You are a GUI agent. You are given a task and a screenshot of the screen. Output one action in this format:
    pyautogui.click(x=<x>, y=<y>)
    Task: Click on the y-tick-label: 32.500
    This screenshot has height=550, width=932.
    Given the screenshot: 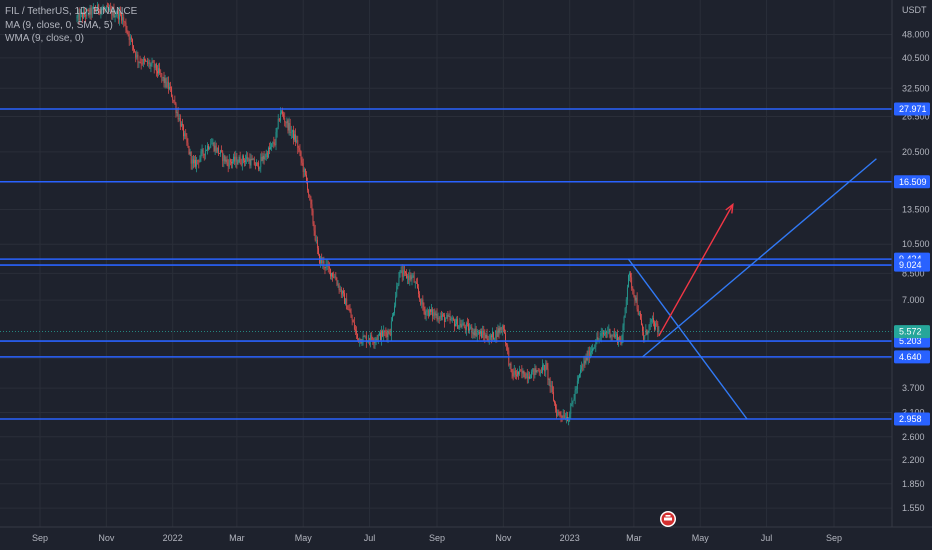 What is the action you would take?
    pyautogui.click(x=916, y=88)
    